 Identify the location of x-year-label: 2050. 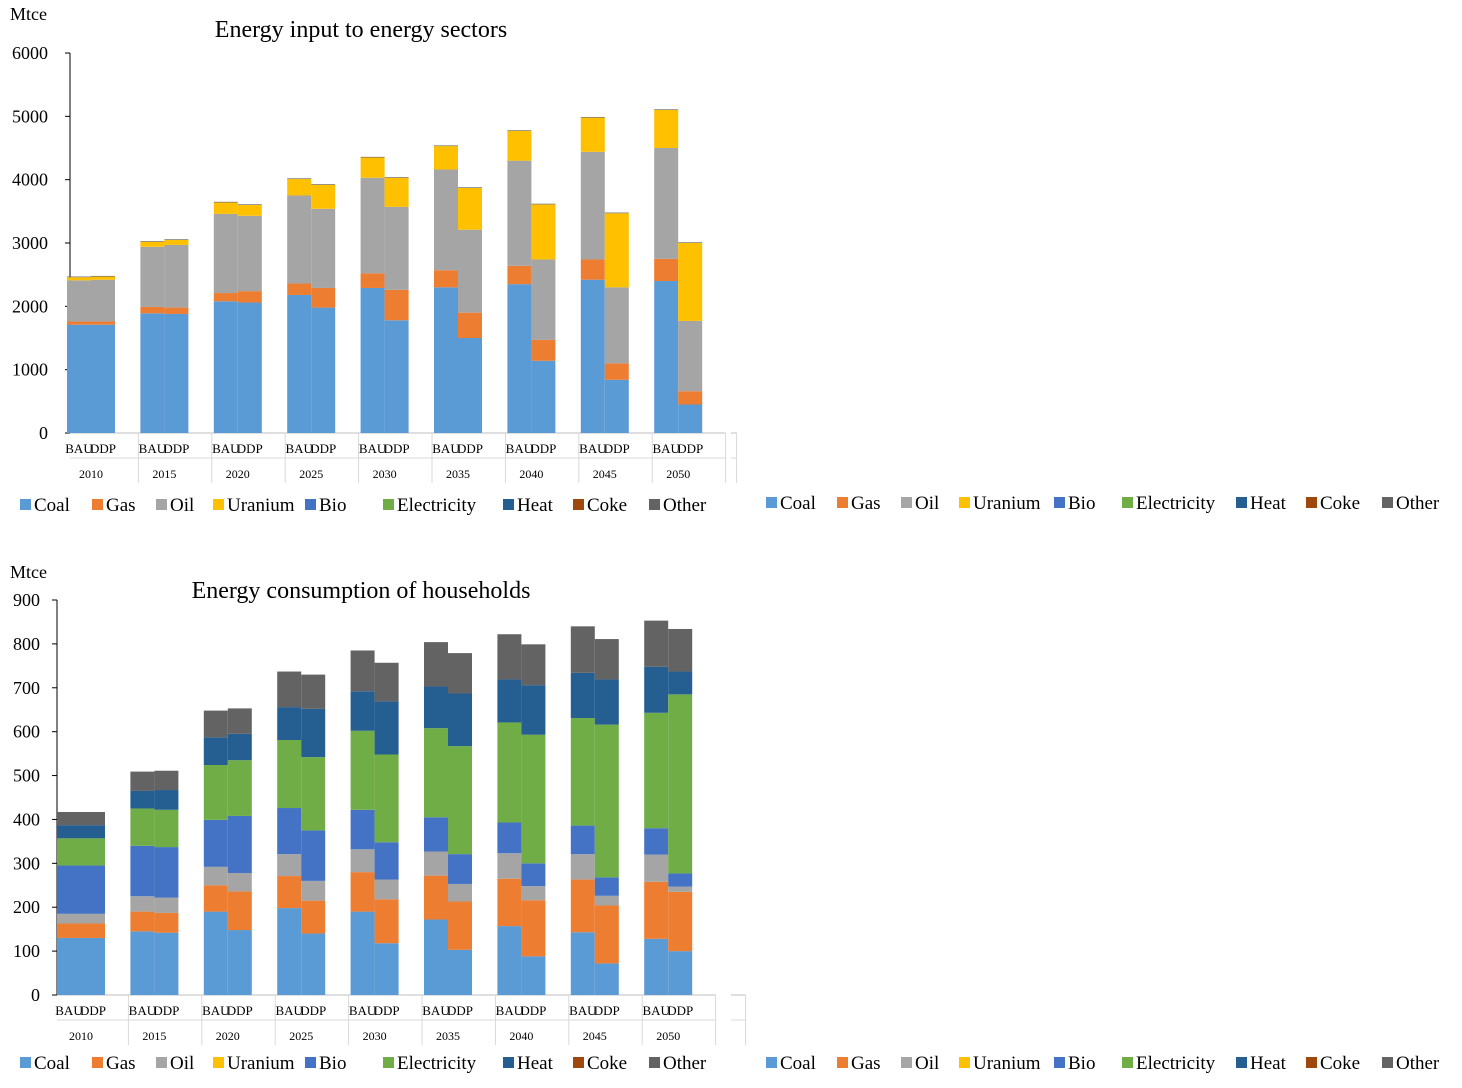
(678, 474).